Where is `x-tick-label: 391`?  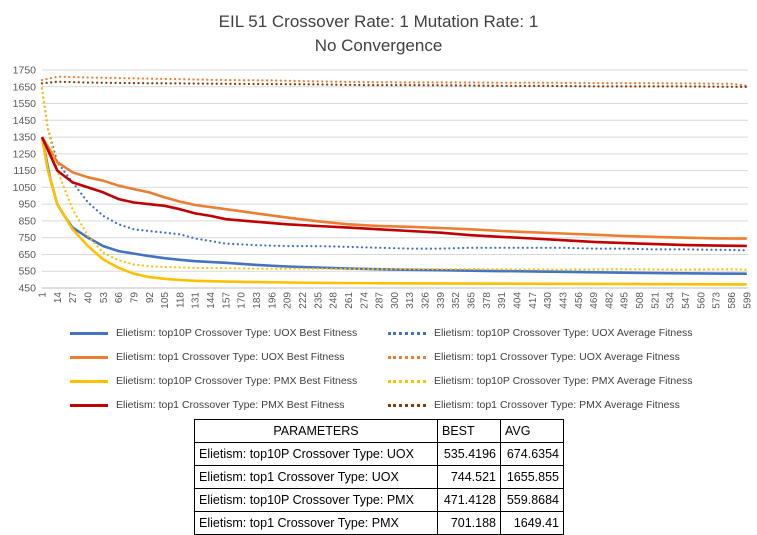
x-tick-label: 391 is located at coordinates (502, 300).